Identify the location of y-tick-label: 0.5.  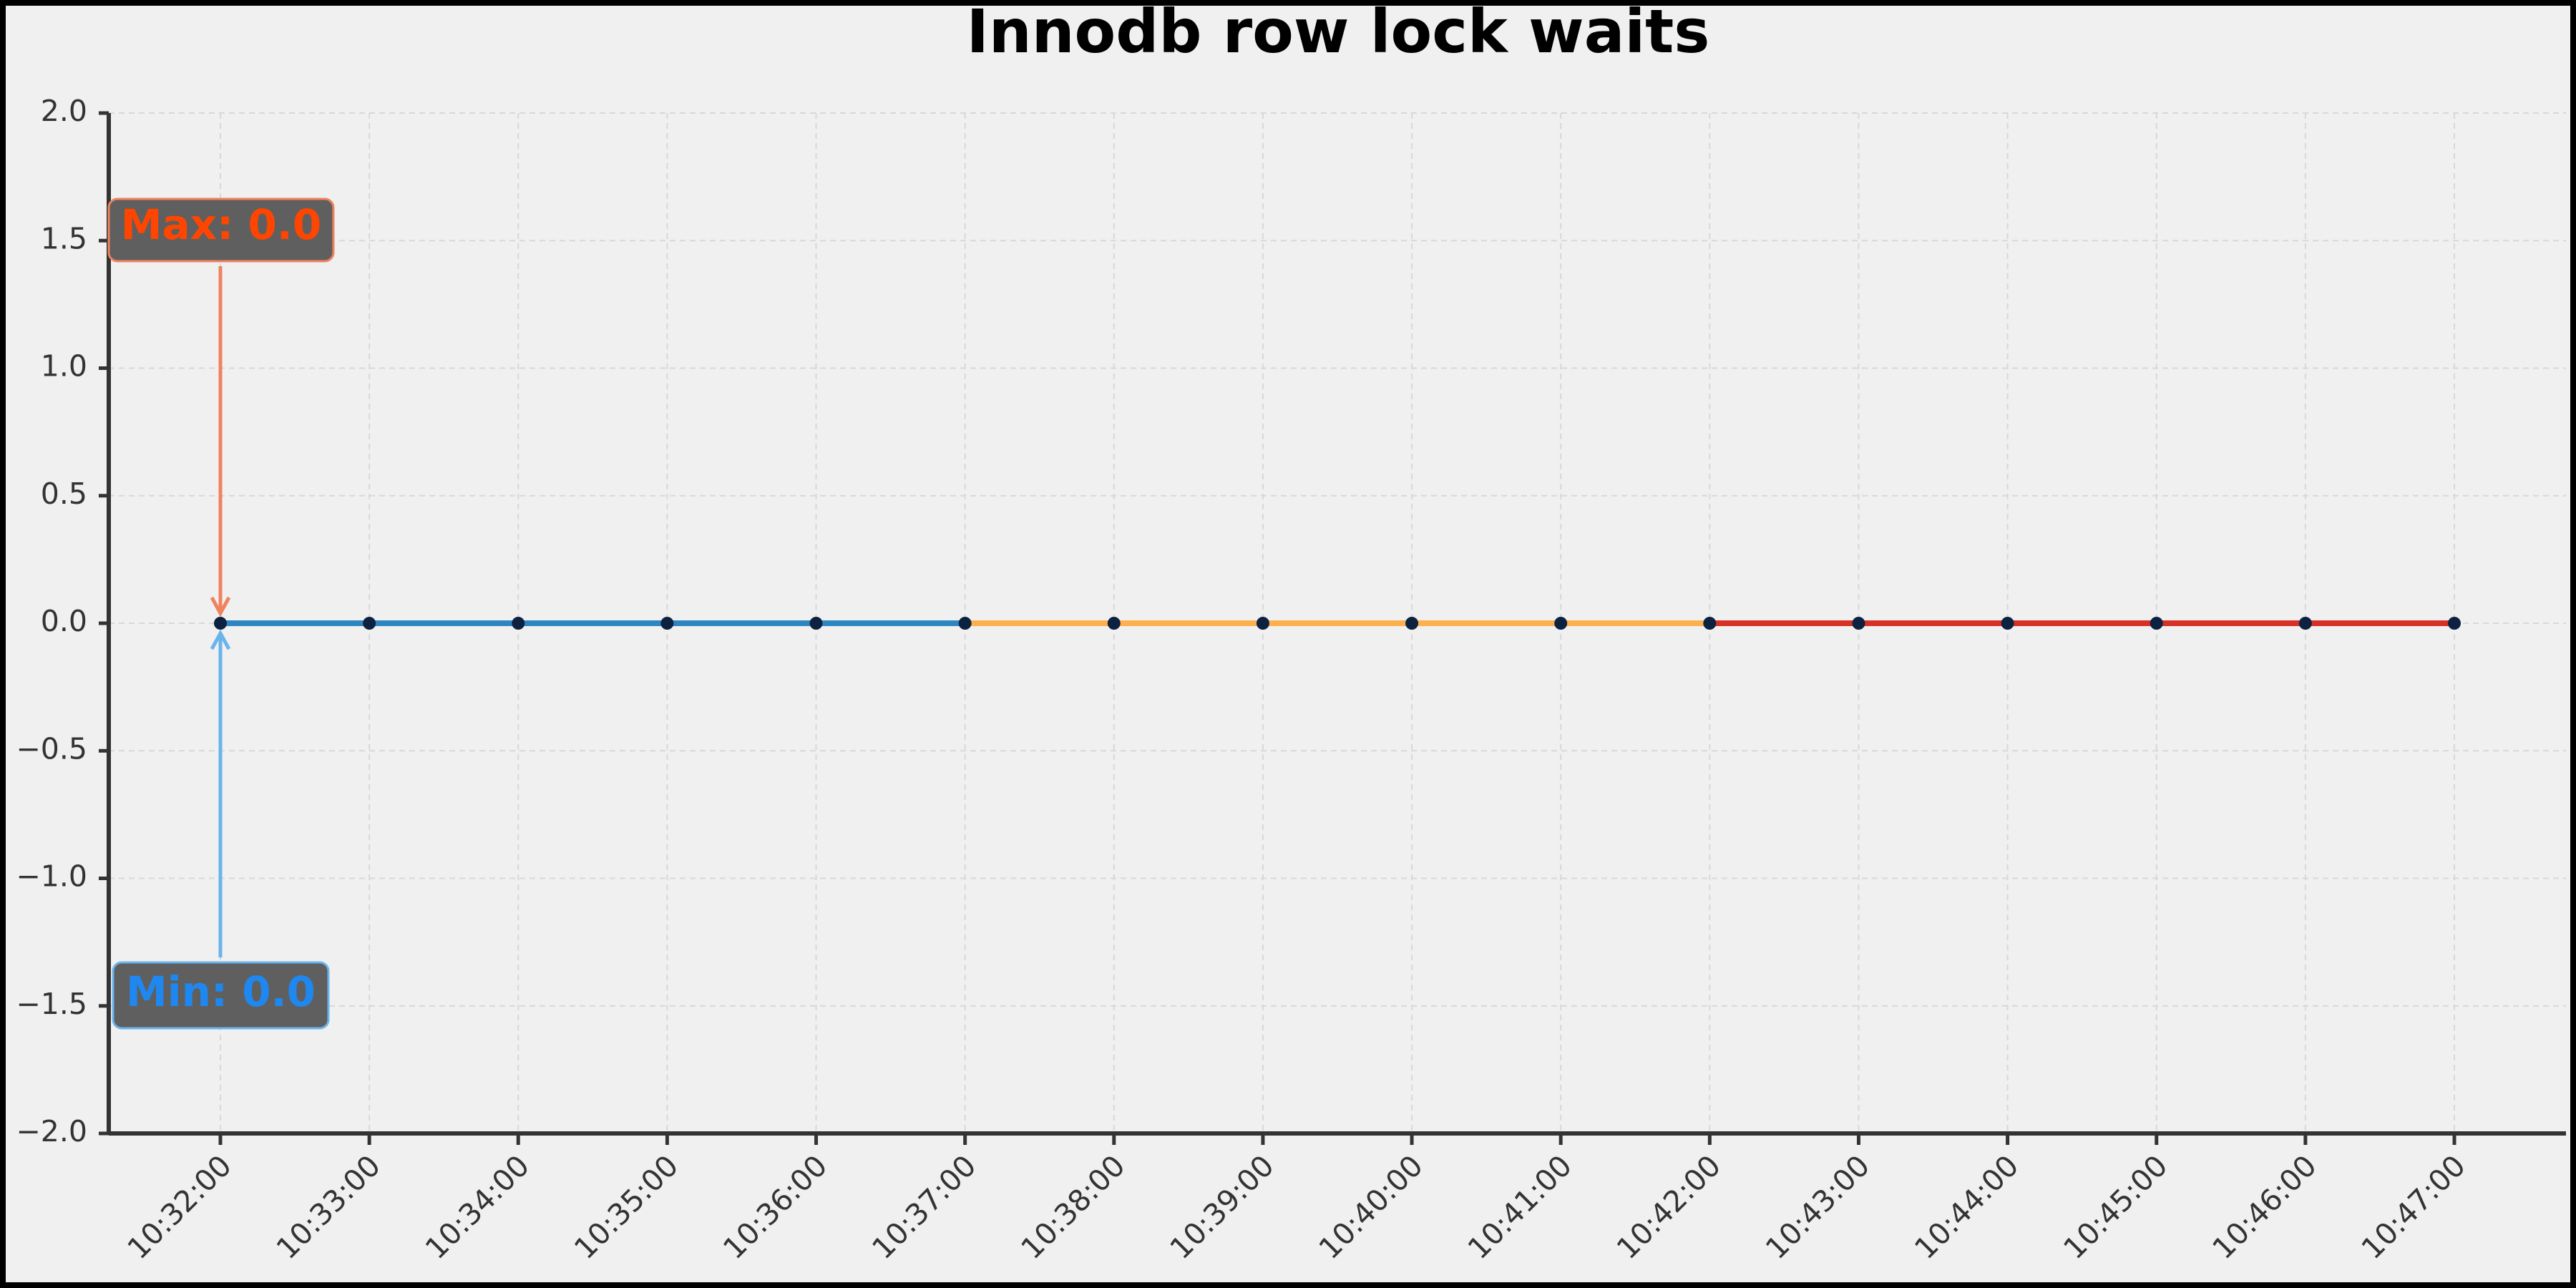
(64, 494).